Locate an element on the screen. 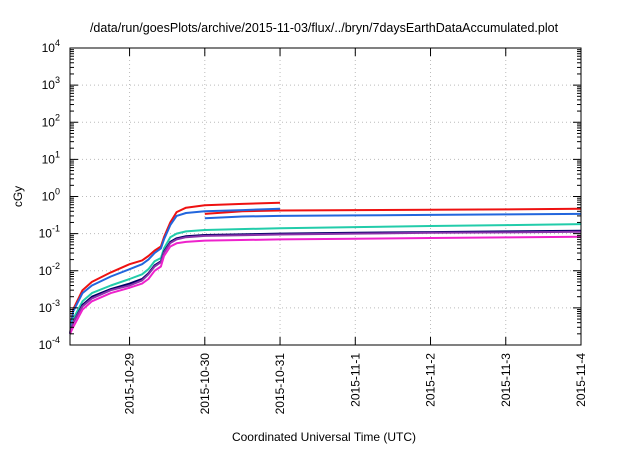 Image resolution: width=640 pixels, height=453 pixels. y-tick-label: 10³ is located at coordinates (51, 83).